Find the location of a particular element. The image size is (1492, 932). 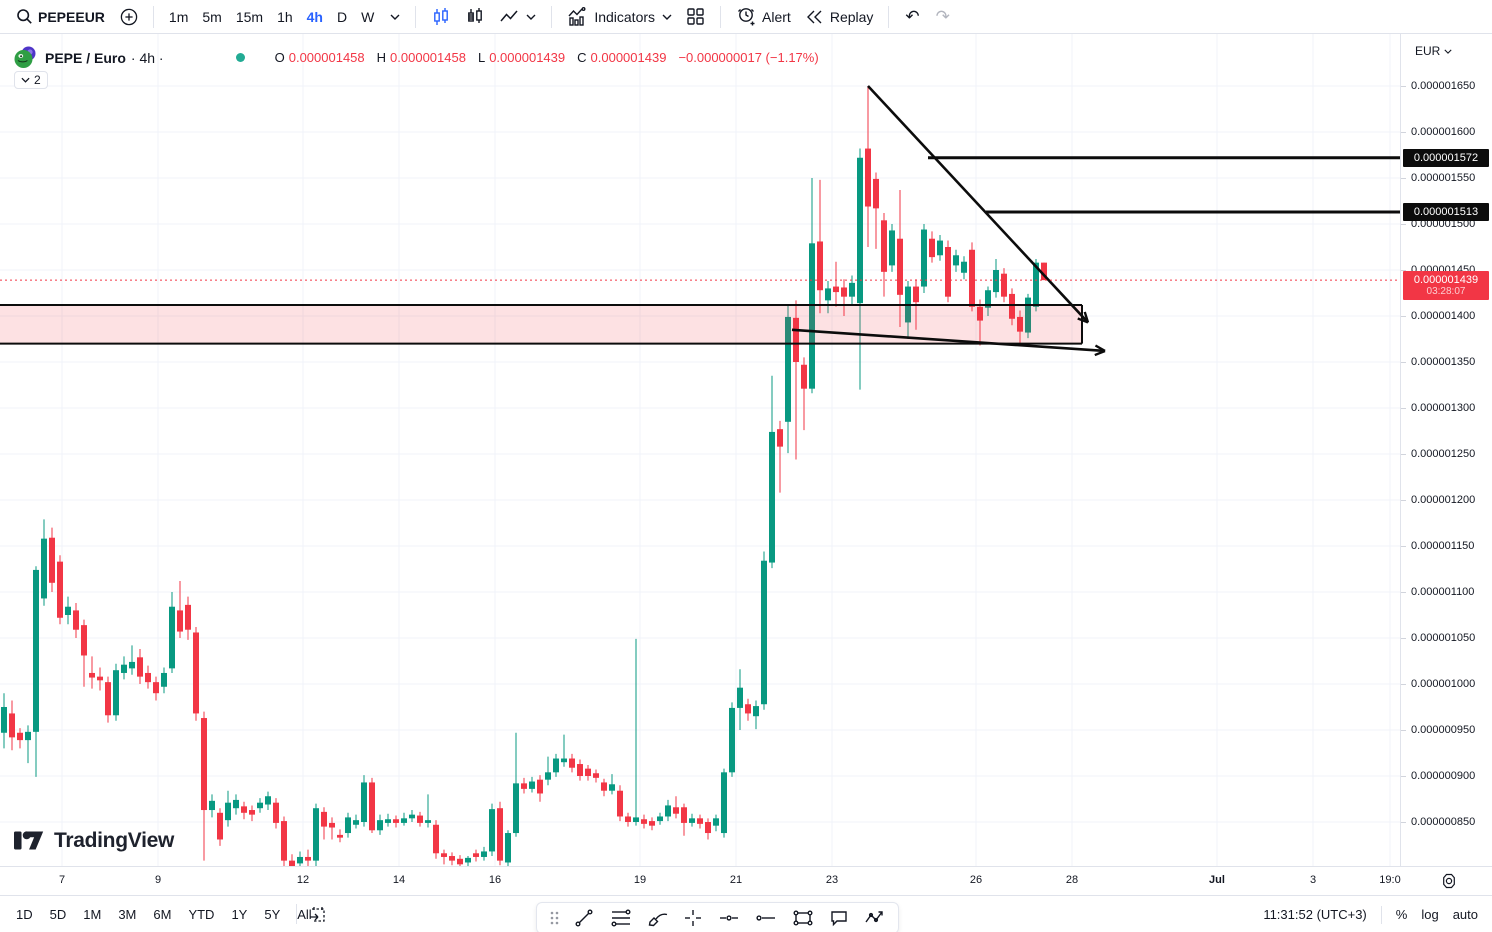

legend-collapse-button: 2 is located at coordinates (31, 80).